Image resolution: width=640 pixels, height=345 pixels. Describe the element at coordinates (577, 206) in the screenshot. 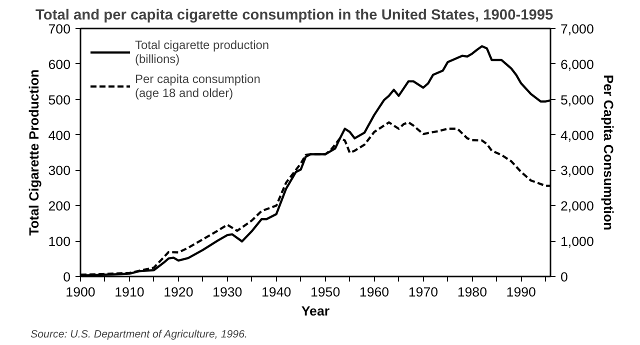

I see `y2-tick-label: 2,000` at that location.